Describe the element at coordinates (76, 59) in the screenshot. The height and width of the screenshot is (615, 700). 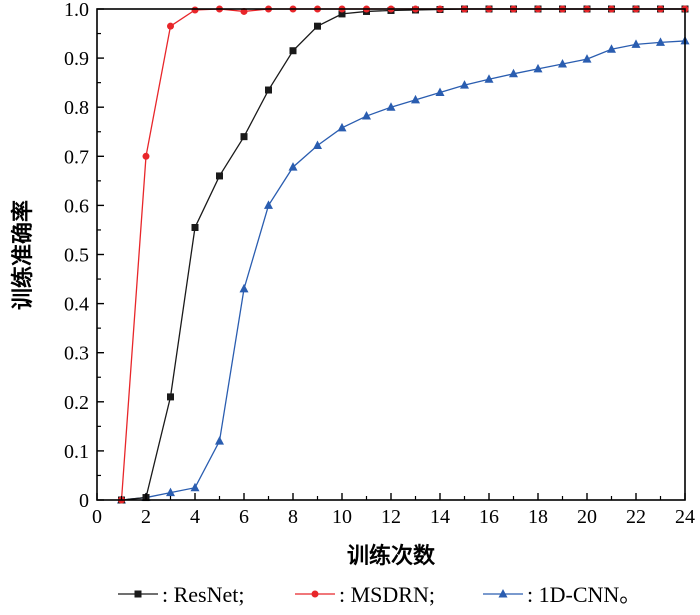
I see `y-tick-label: 0.9` at that location.